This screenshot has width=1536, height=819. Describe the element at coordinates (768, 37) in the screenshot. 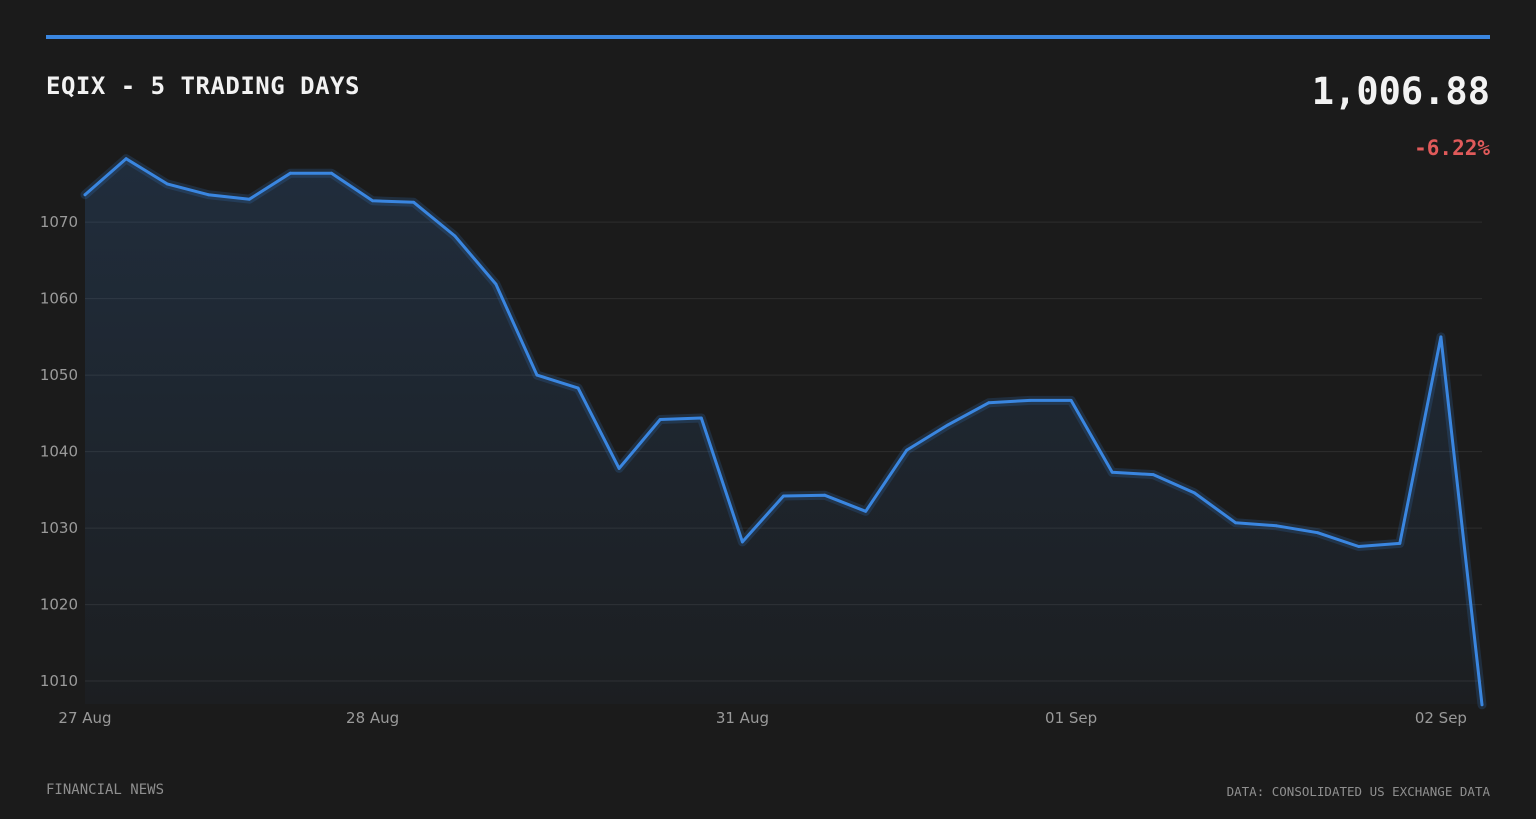

I see `top-accent-rule` at that location.